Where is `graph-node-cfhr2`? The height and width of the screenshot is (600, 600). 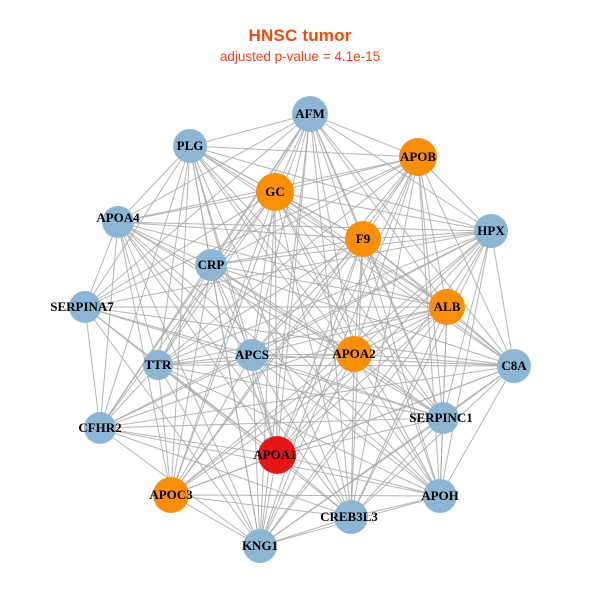
graph-node-cfhr2 is located at coordinates (100, 428).